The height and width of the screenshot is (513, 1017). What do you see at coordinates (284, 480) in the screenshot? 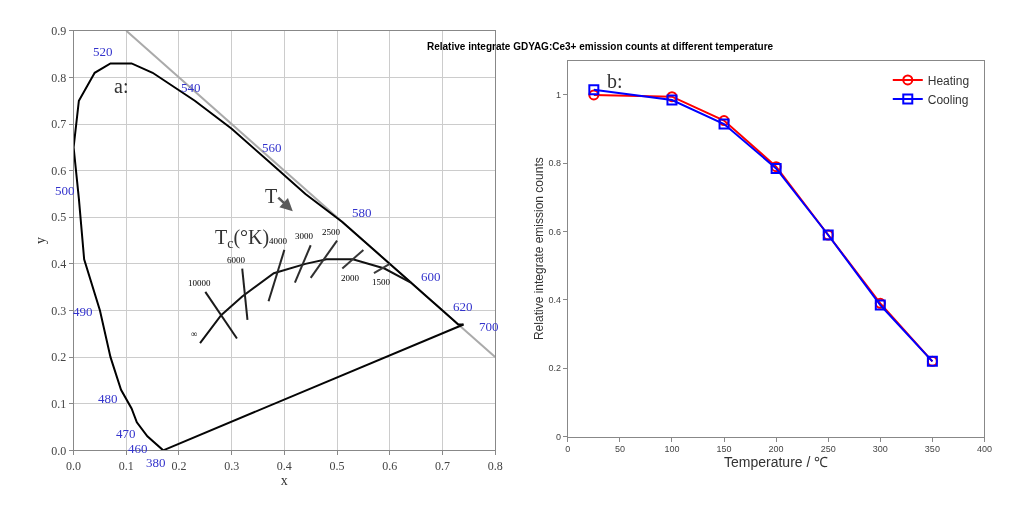
I see `x-axis-title: x` at bounding box center [284, 480].